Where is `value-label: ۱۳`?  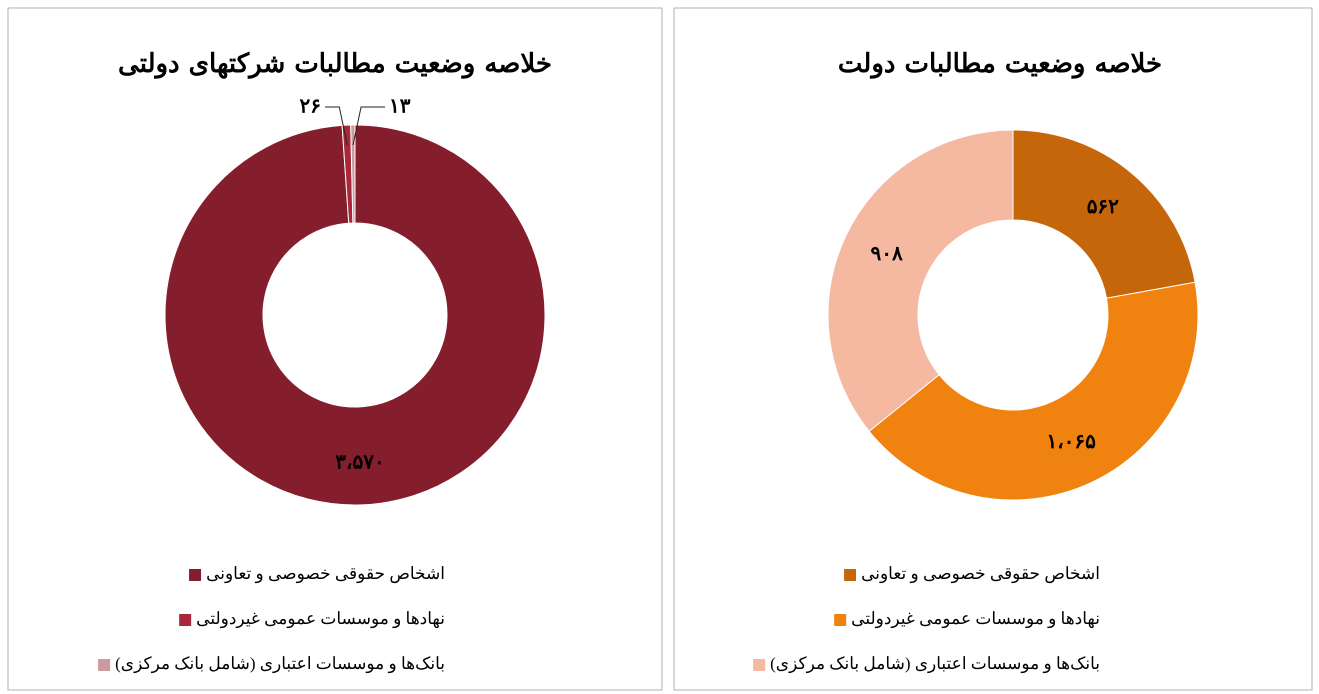 value-label: ۱۳ is located at coordinates (400, 106).